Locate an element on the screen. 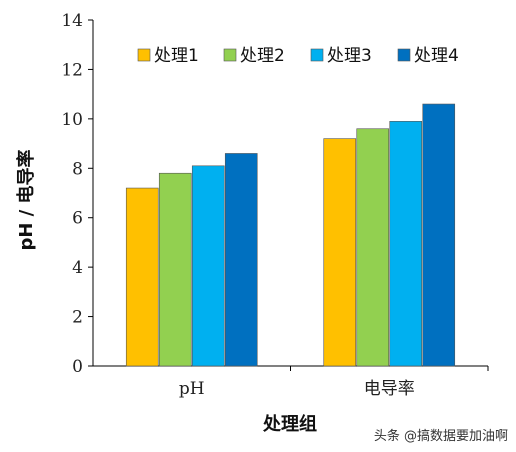 The width and height of the screenshot is (516, 452). bar-处理1-电导率 is located at coordinates (340, 252).